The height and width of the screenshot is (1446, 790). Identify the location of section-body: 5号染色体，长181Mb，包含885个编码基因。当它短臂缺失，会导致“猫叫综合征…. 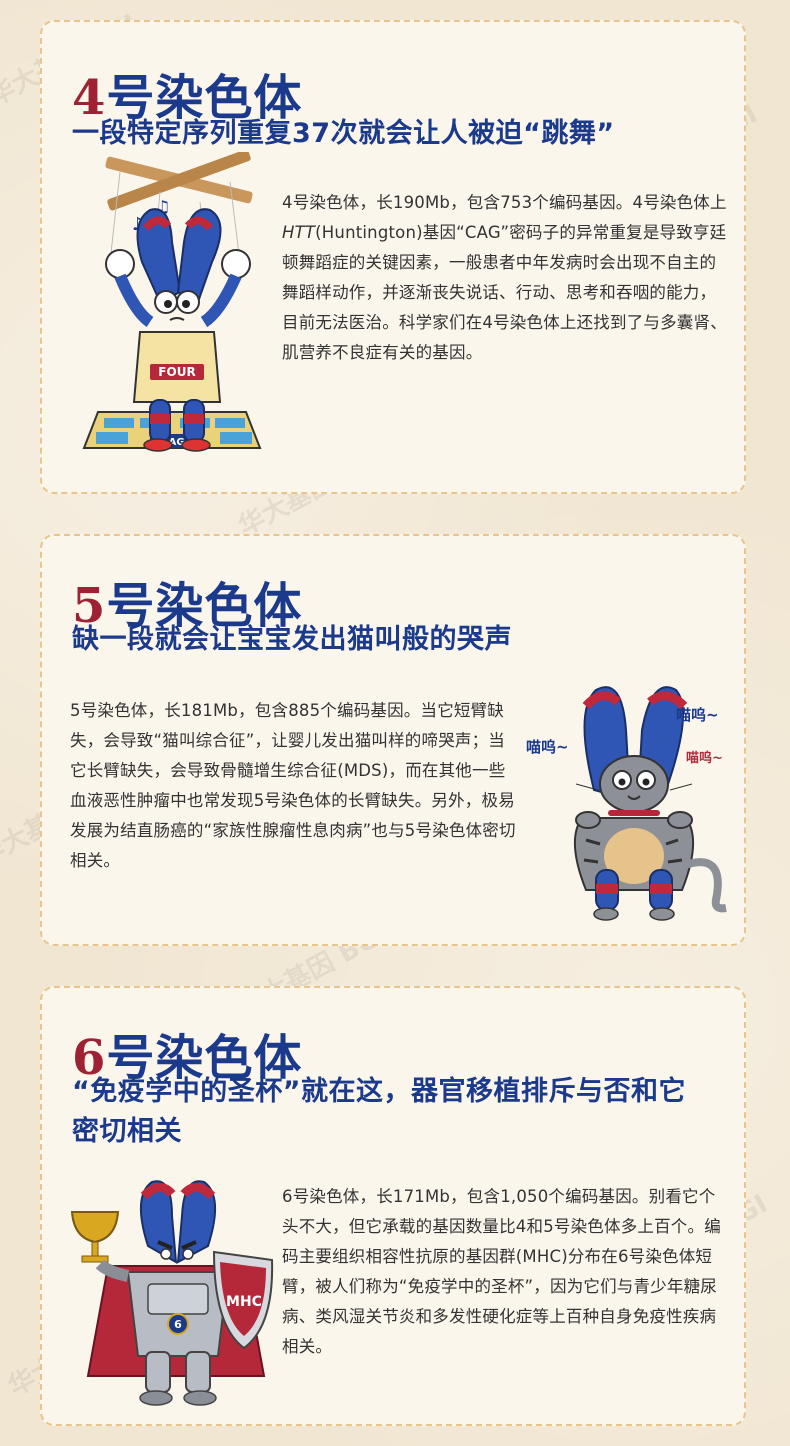
(293, 785).